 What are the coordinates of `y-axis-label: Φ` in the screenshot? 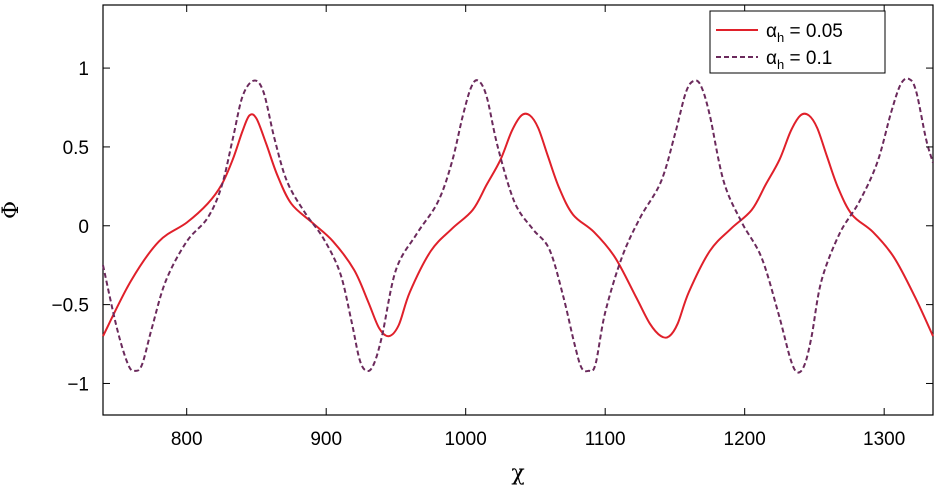 It's located at (12, 210).